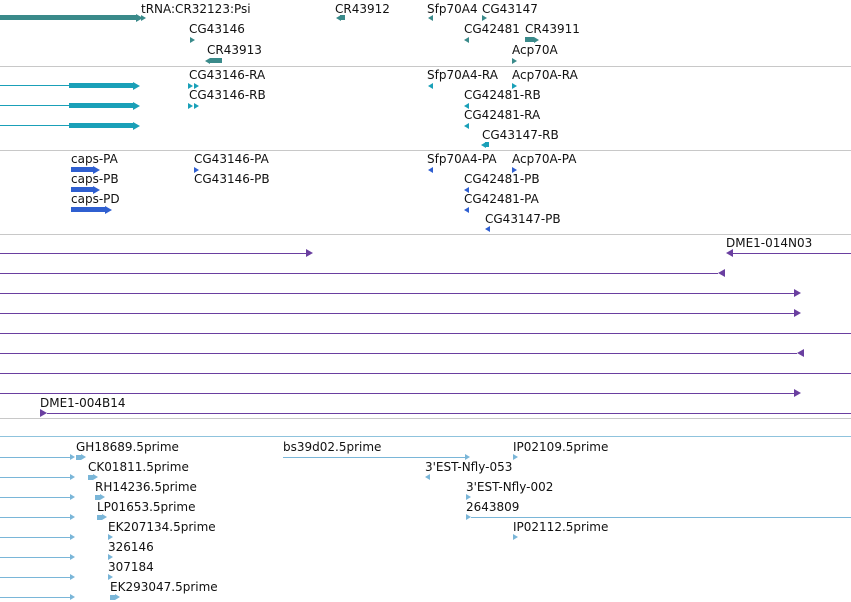 This screenshot has width=851, height=602. Describe the element at coordinates (514, 61) in the screenshot. I see `gene-marker-Acp70A` at that location.